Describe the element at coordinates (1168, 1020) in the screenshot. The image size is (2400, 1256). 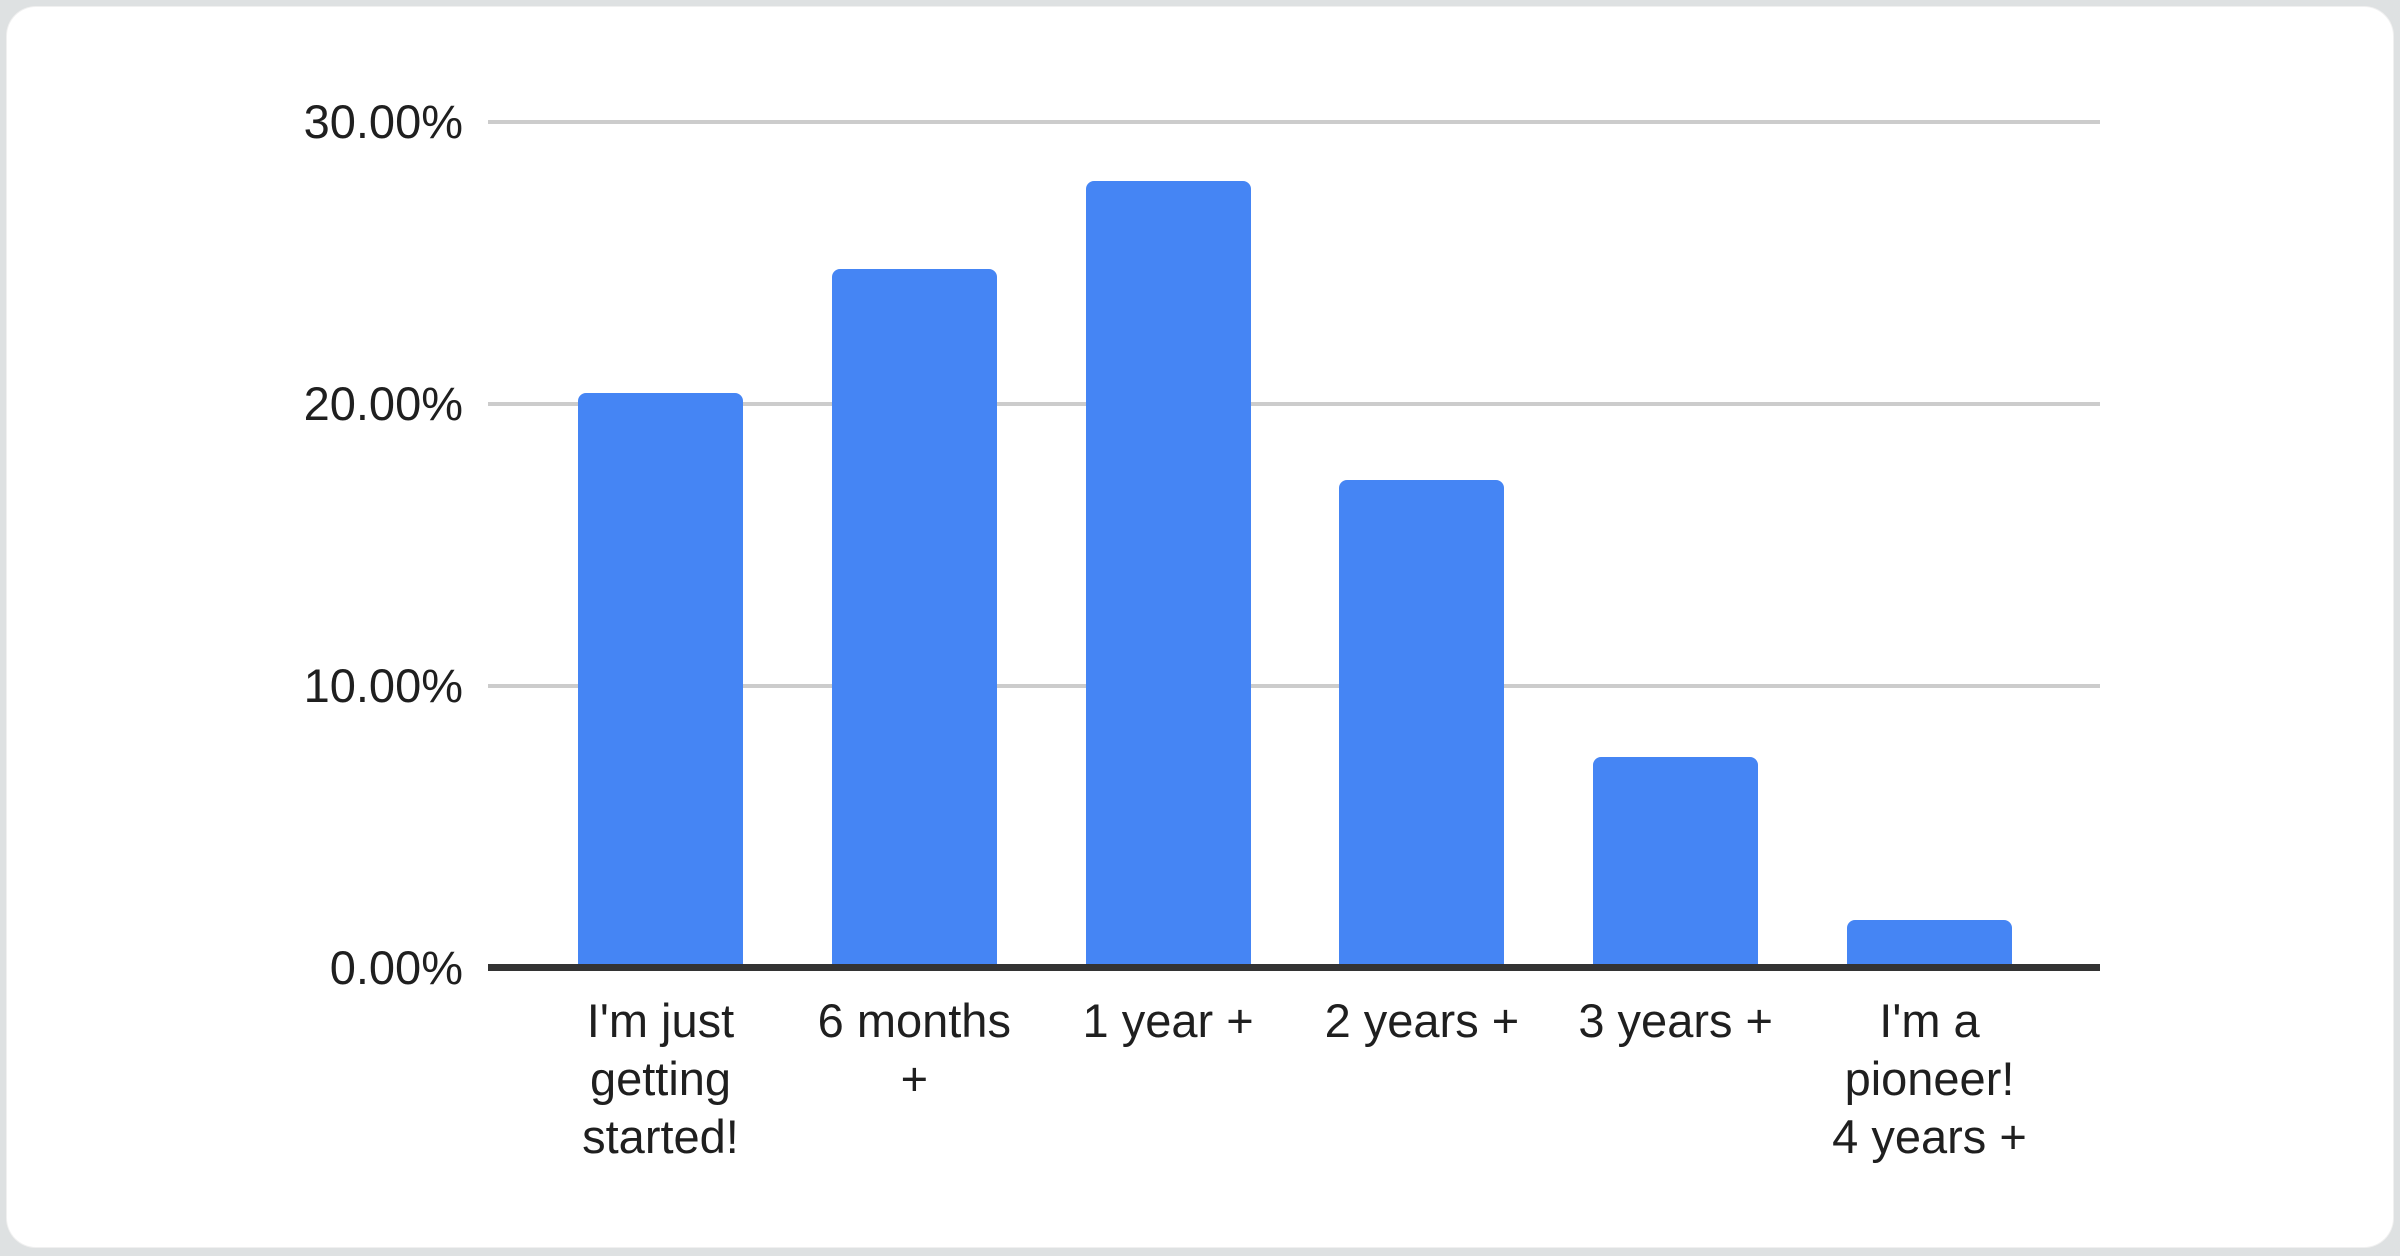
I see `x-category-label: 1 year +` at that location.